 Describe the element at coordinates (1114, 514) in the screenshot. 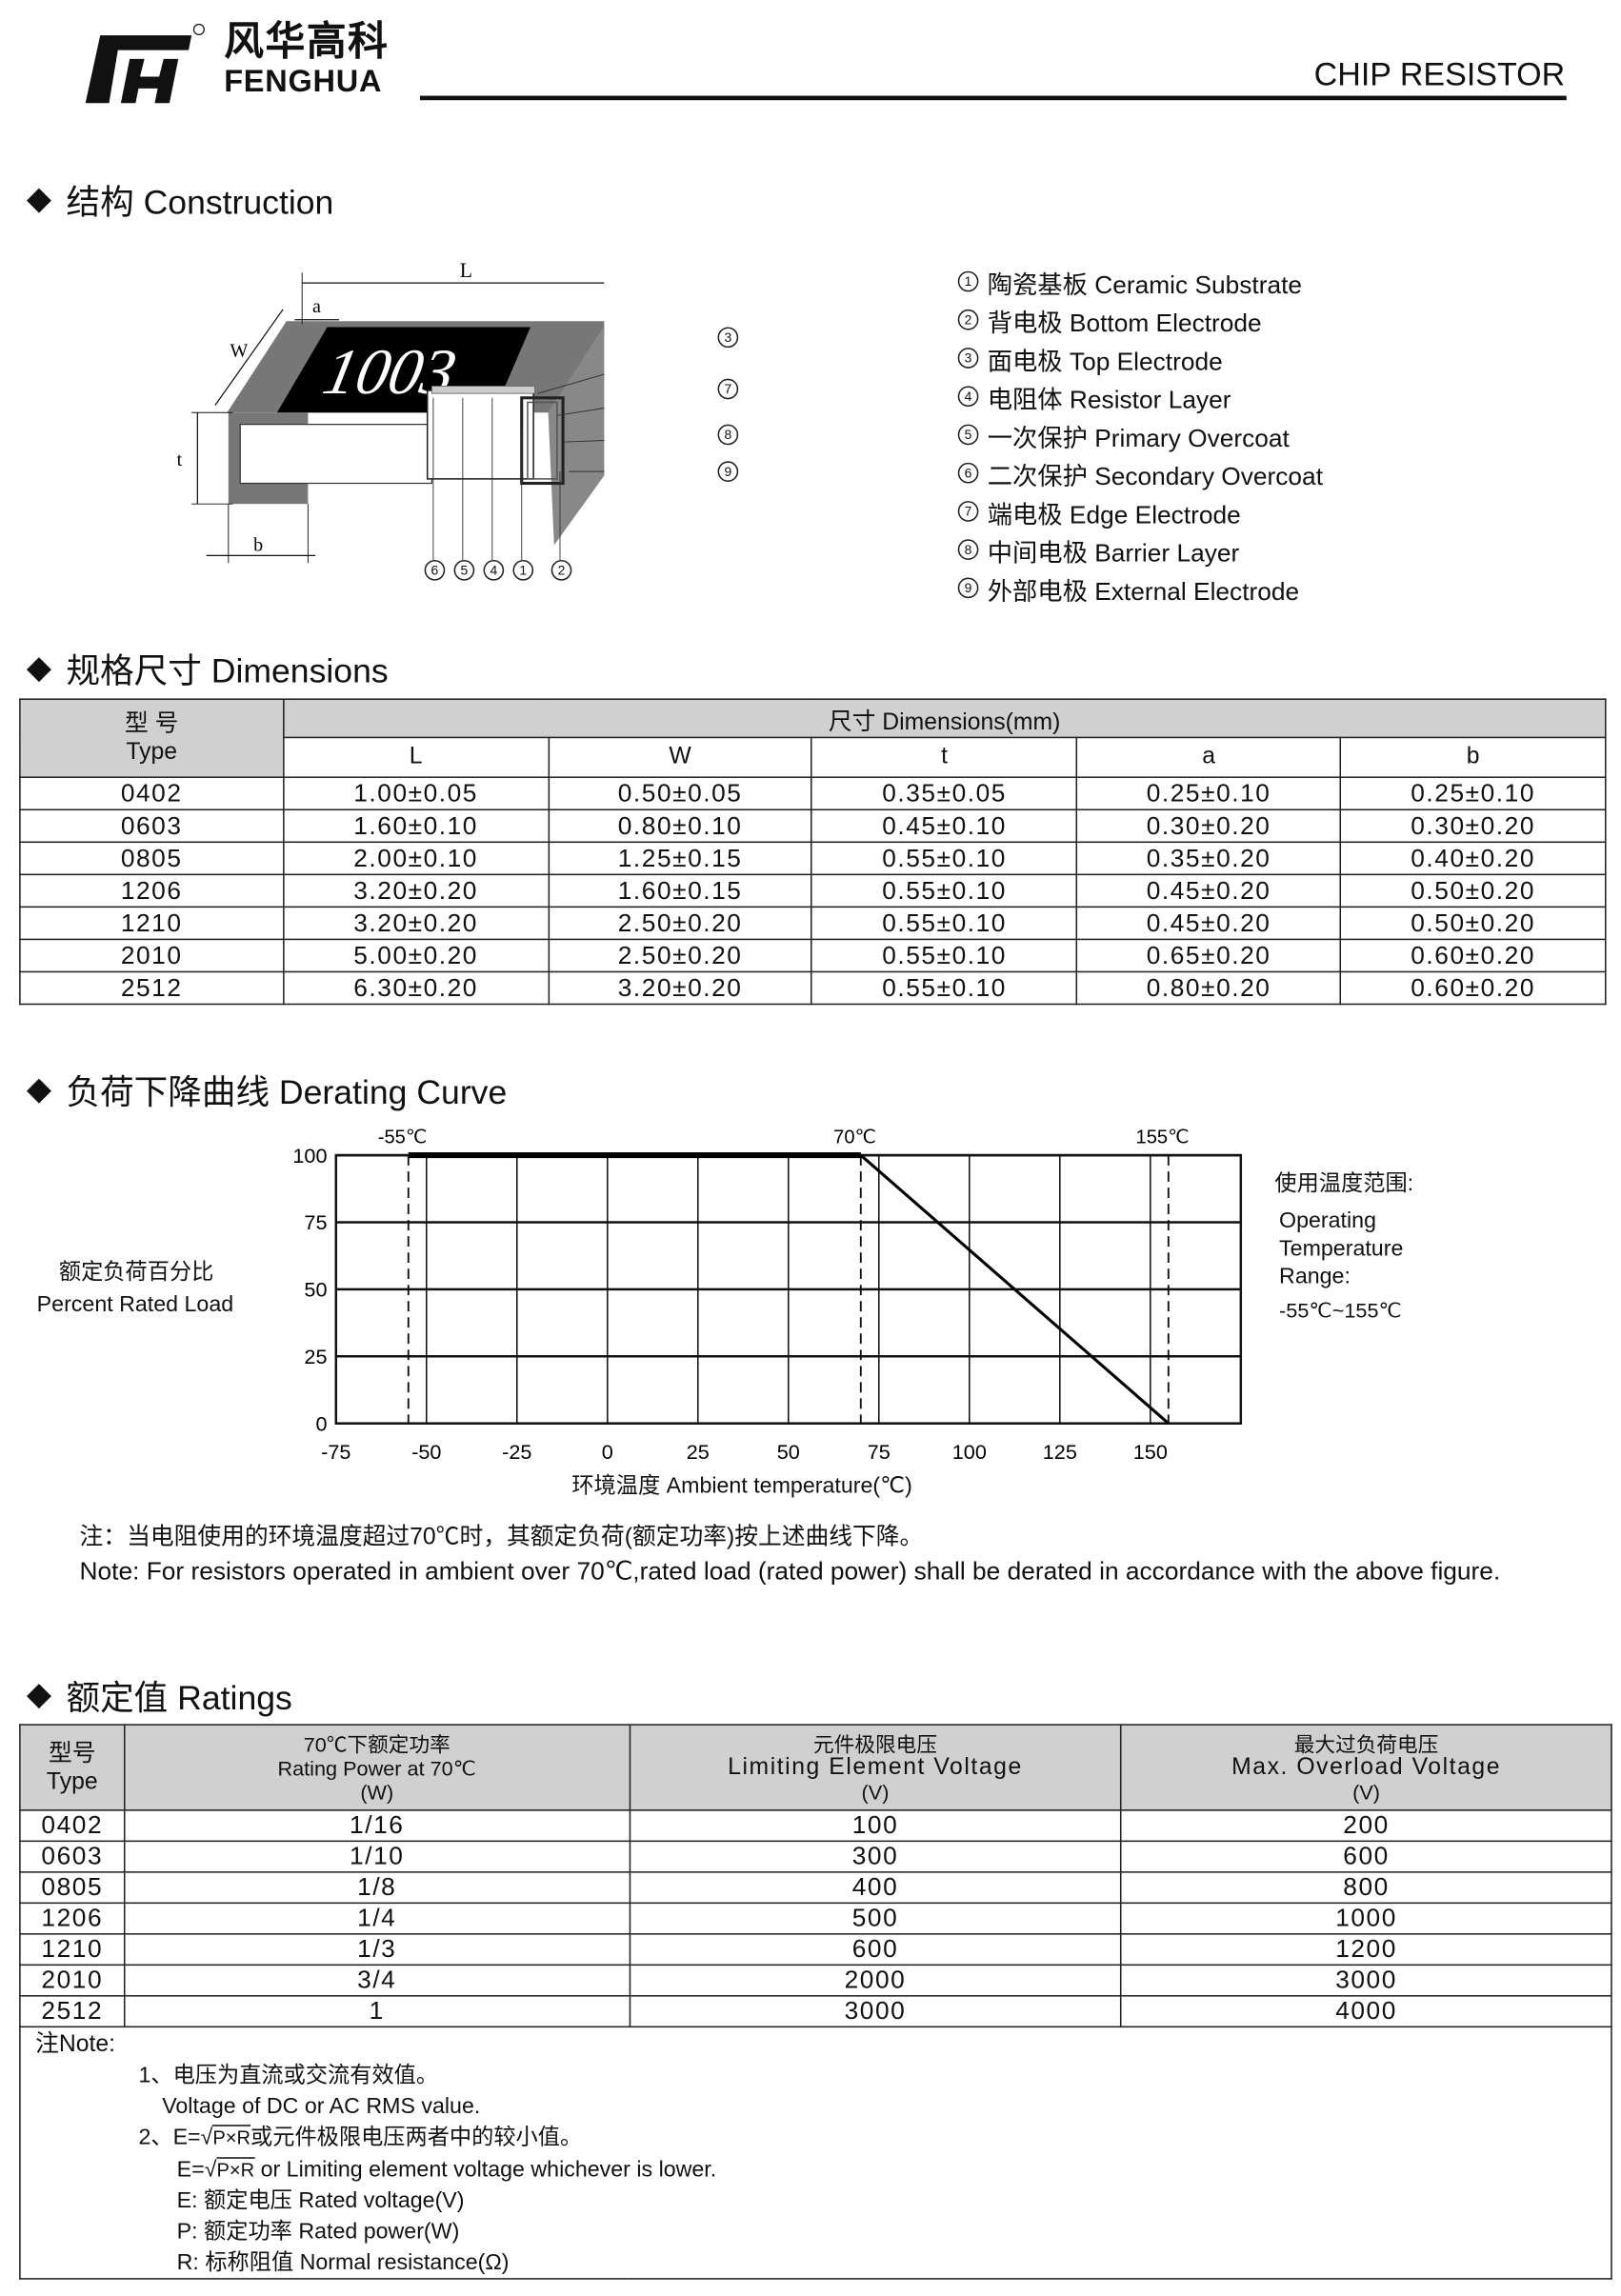

I see `legend-label: 端电极 Edge Electrode` at that location.